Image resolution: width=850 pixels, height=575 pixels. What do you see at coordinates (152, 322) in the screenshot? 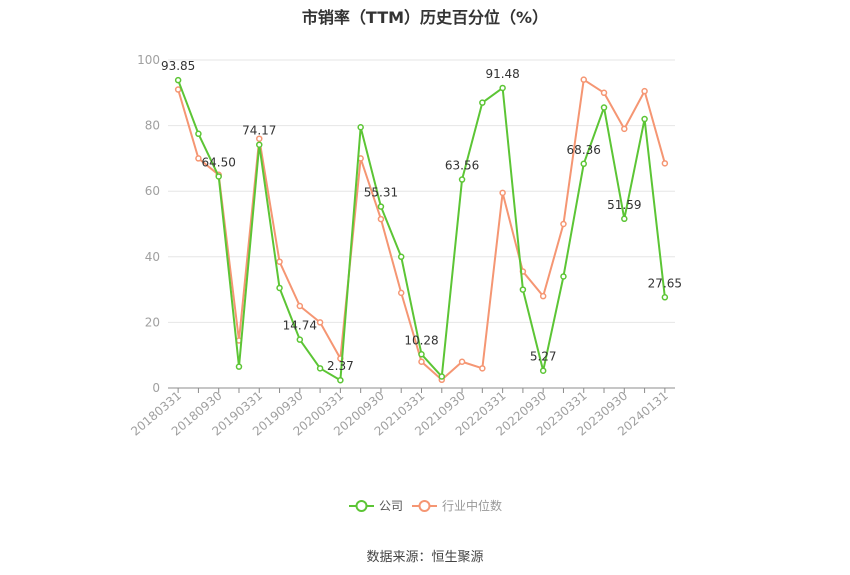
I see `y-tick-label: 20` at bounding box center [152, 322].